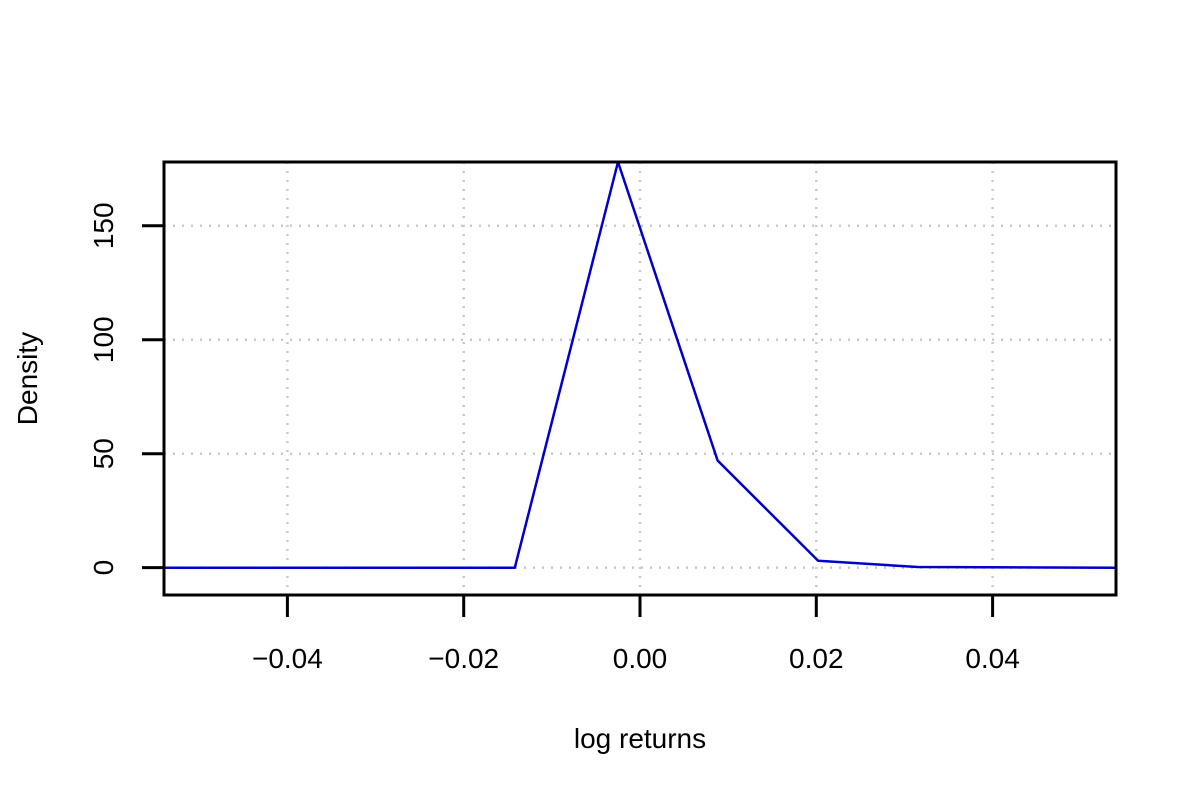 The width and height of the screenshot is (1200, 800). I want to click on x-tick-label: 0.02, so click(816, 658).